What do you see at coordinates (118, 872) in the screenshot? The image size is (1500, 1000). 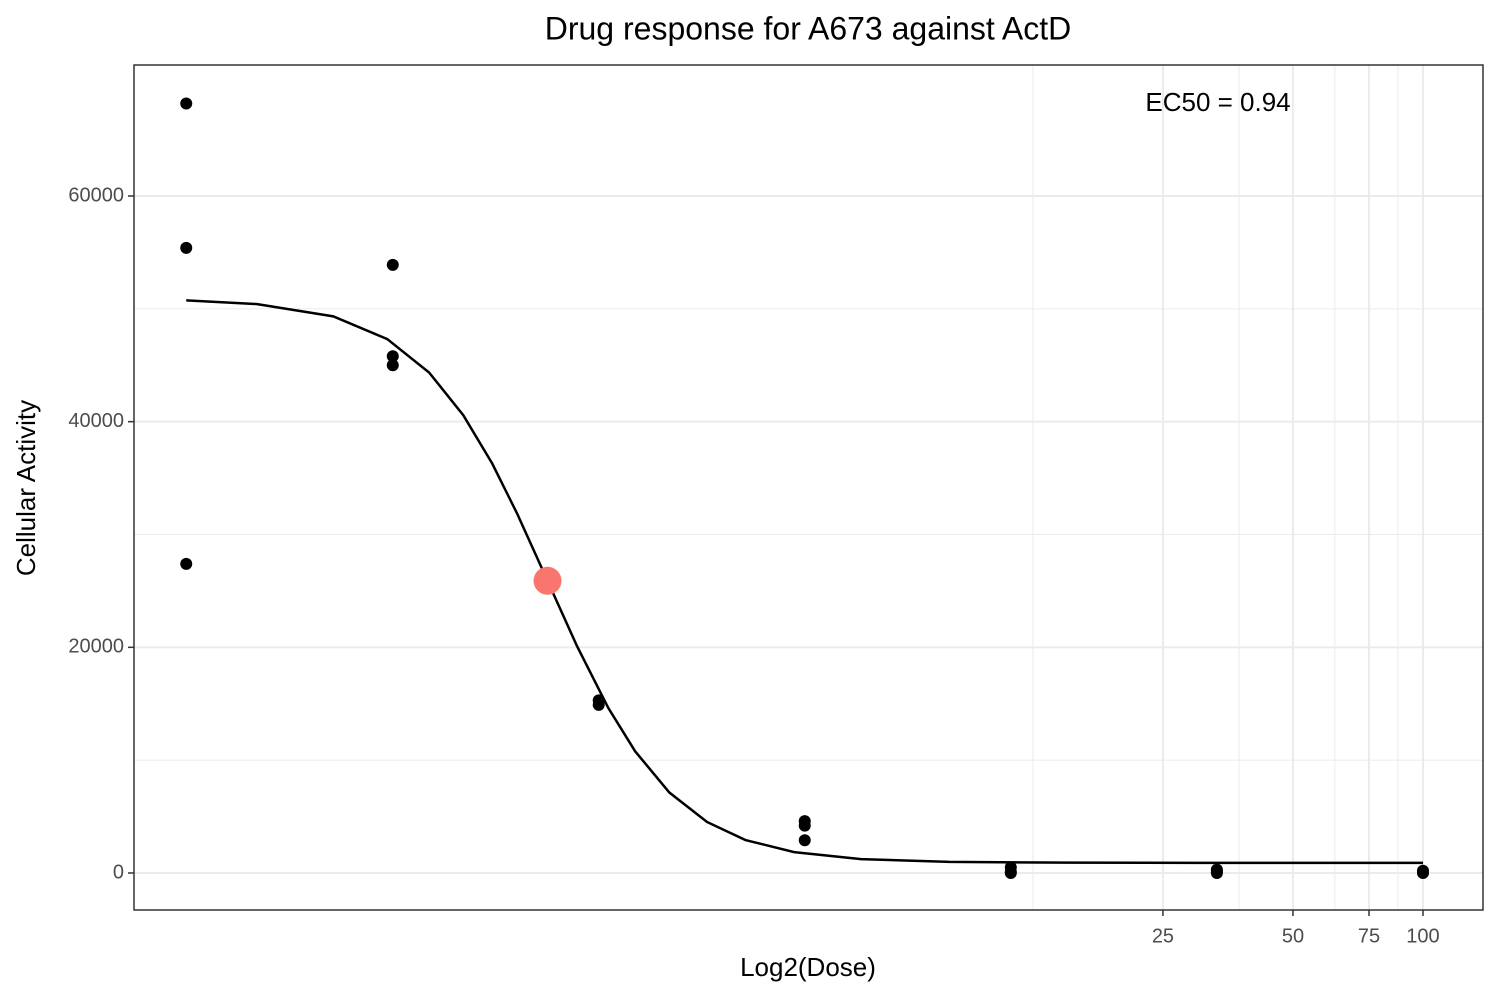 I see `y-tick-label: 0` at bounding box center [118, 872].